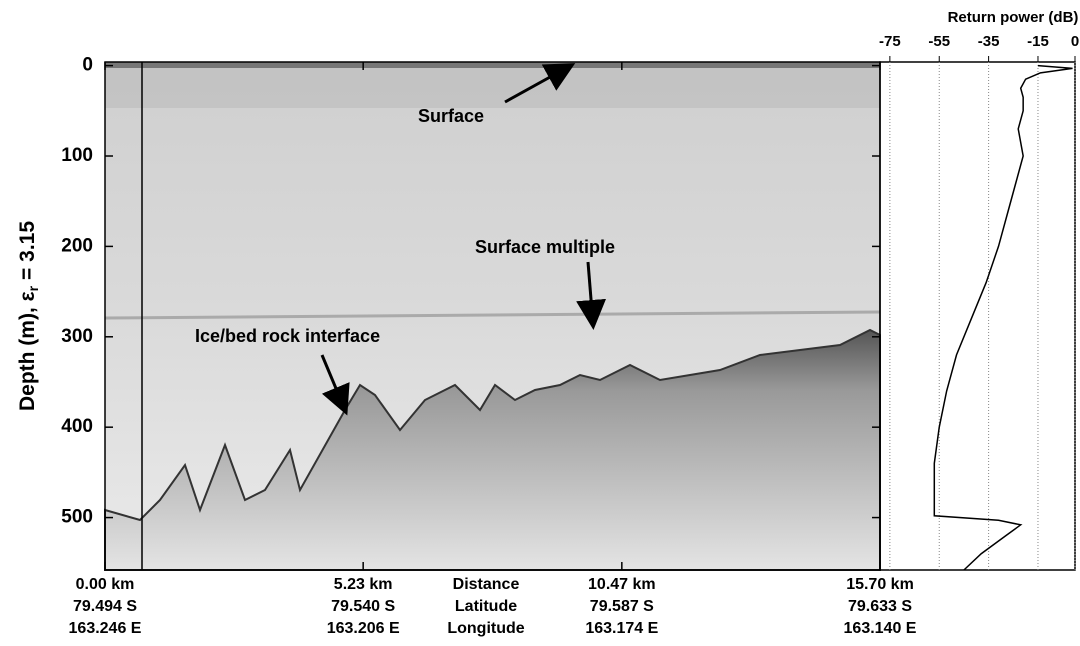 This screenshot has height=646, width=1080. Describe the element at coordinates (77, 517) in the screenshot. I see `y-tick-label: 500` at that location.